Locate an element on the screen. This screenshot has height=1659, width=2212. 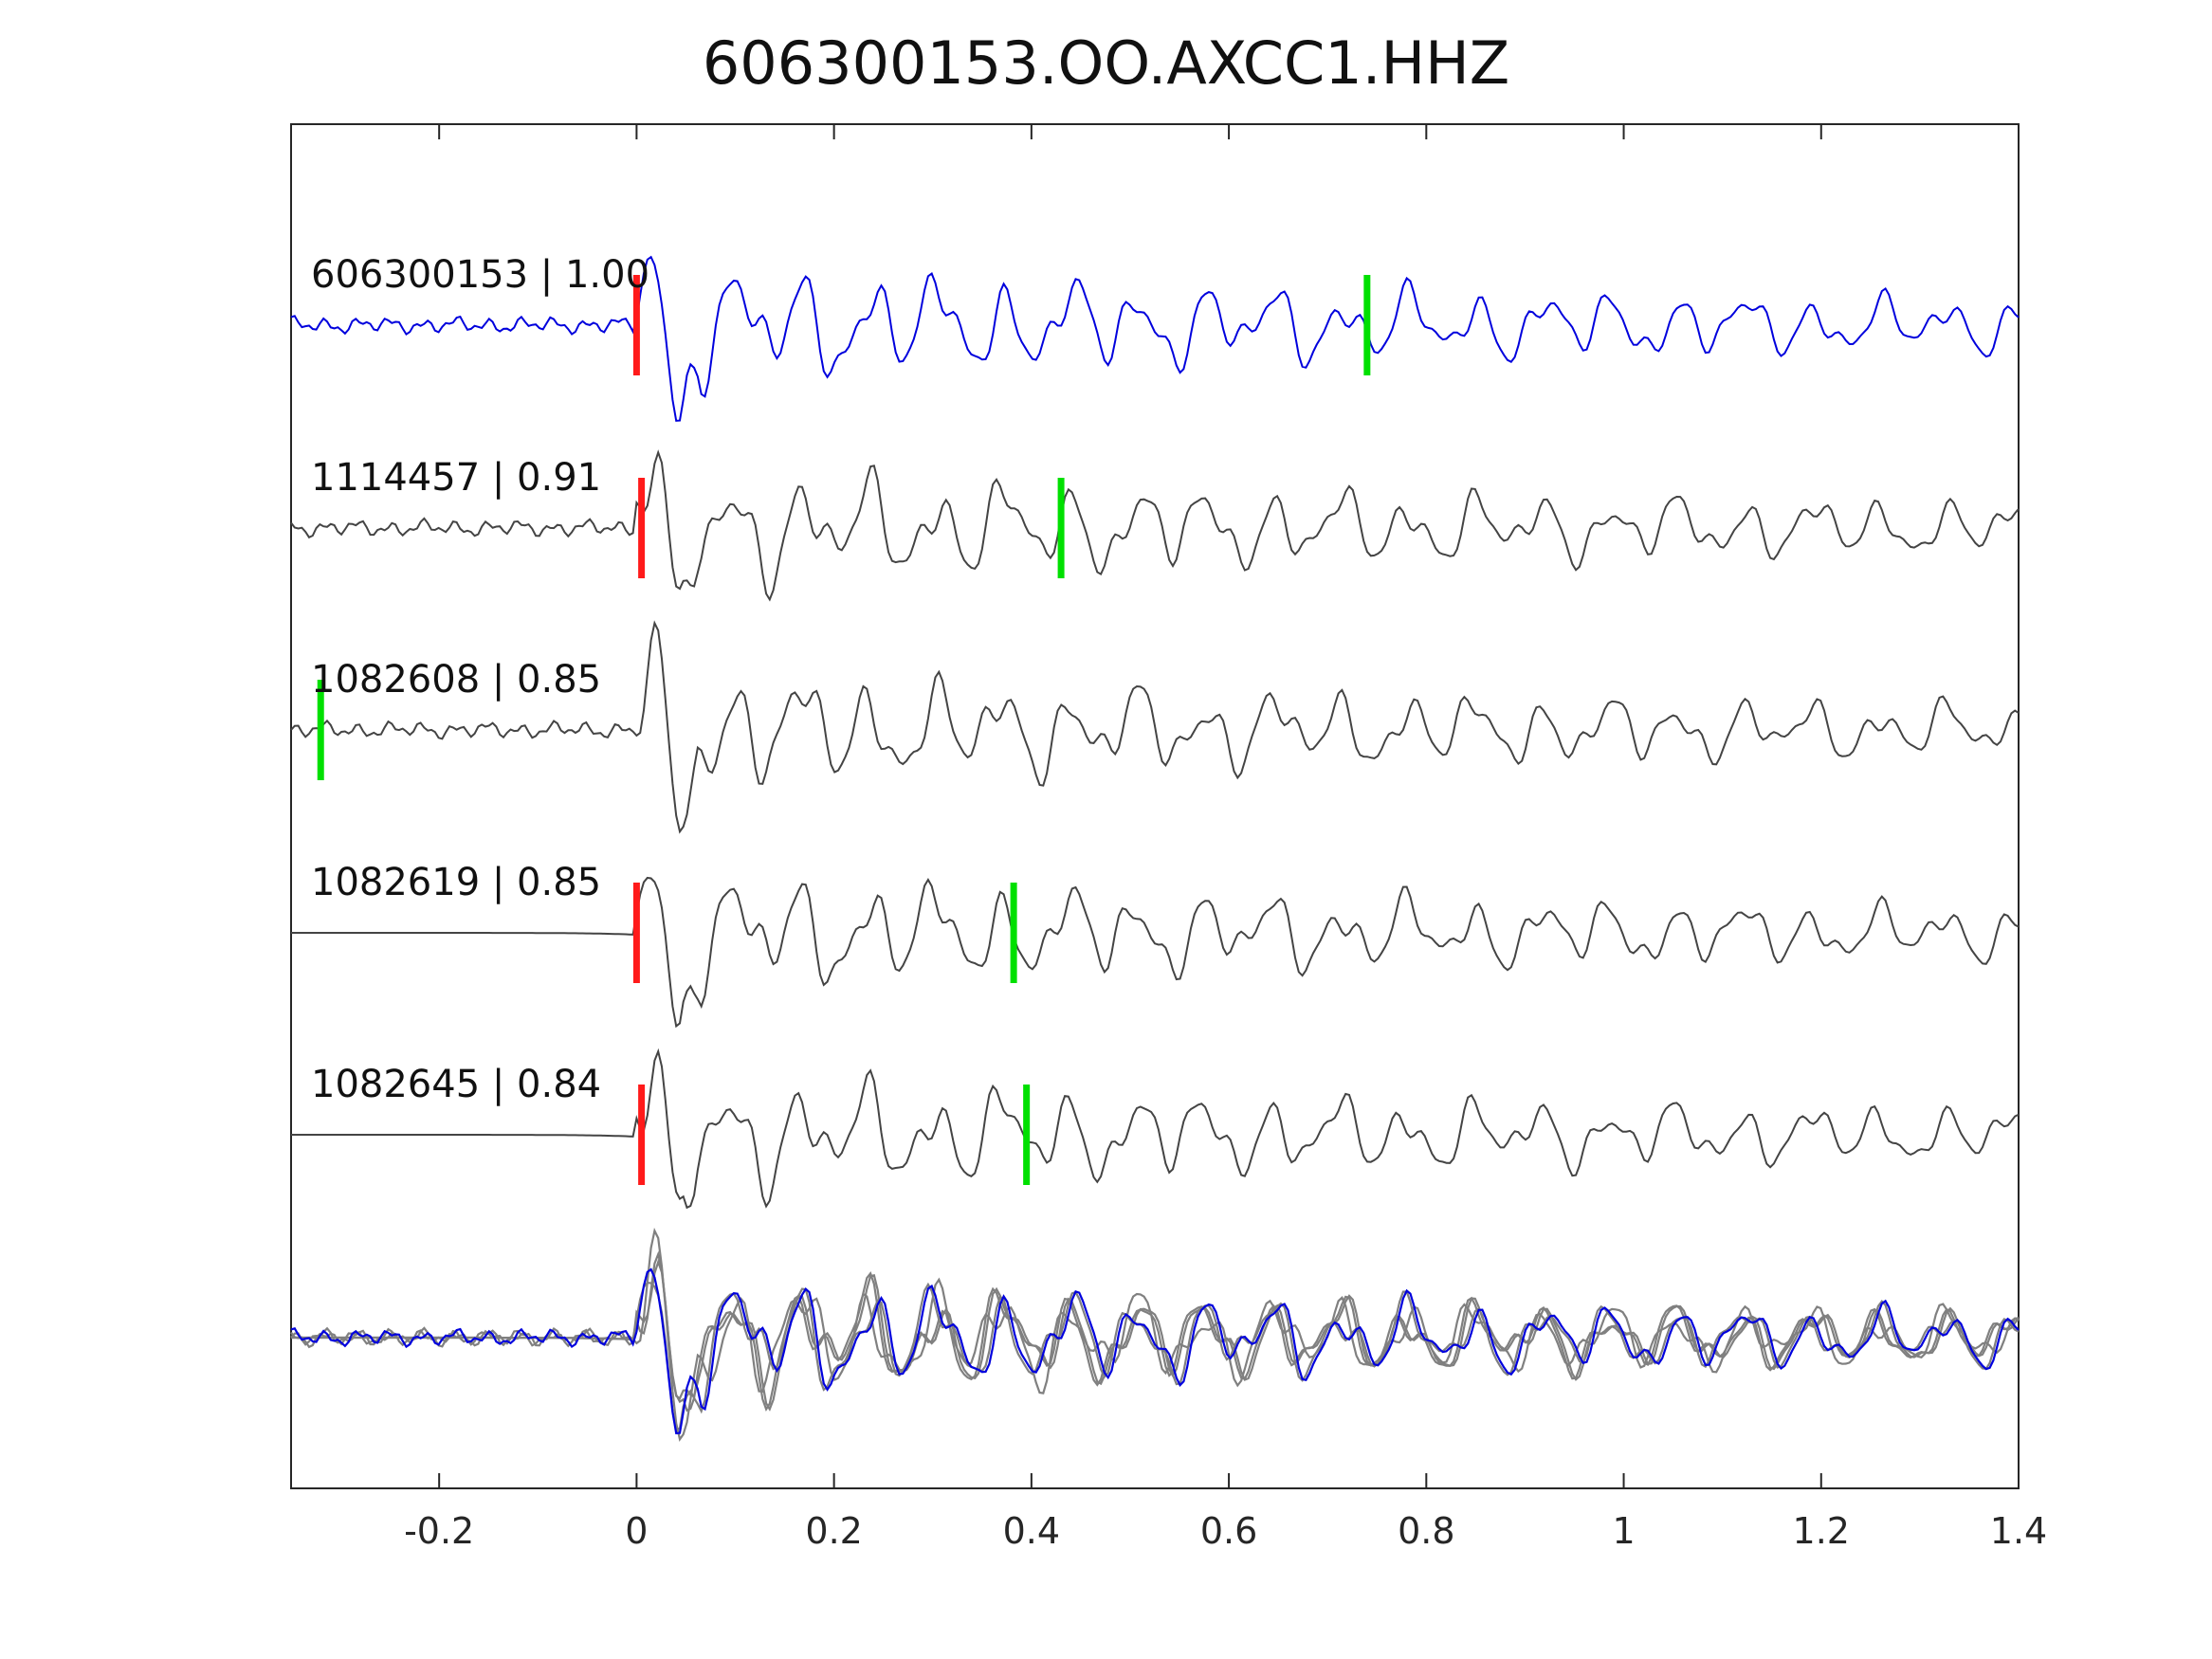
x-tick-label: -0.2 is located at coordinates (439, 1531).